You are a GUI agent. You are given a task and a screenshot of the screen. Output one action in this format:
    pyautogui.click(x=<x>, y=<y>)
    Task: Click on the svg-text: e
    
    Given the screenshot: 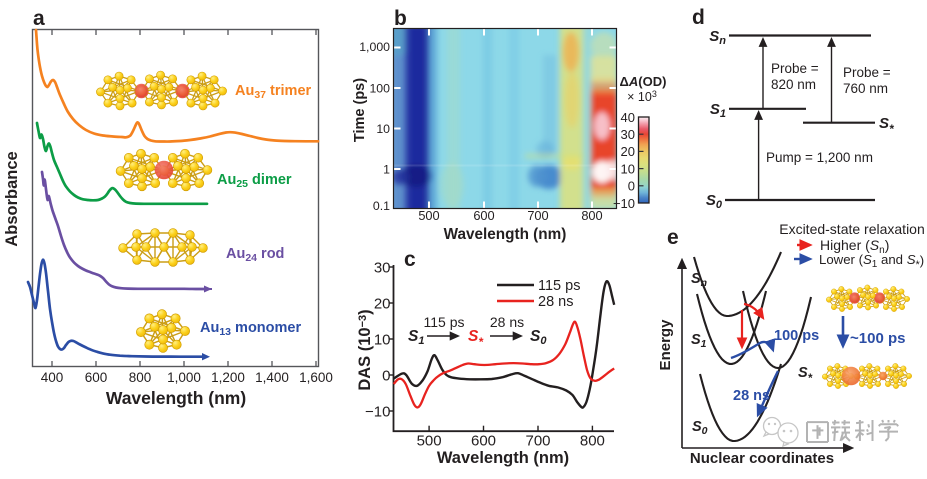 What is the action you would take?
    pyautogui.click(x=673, y=237)
    